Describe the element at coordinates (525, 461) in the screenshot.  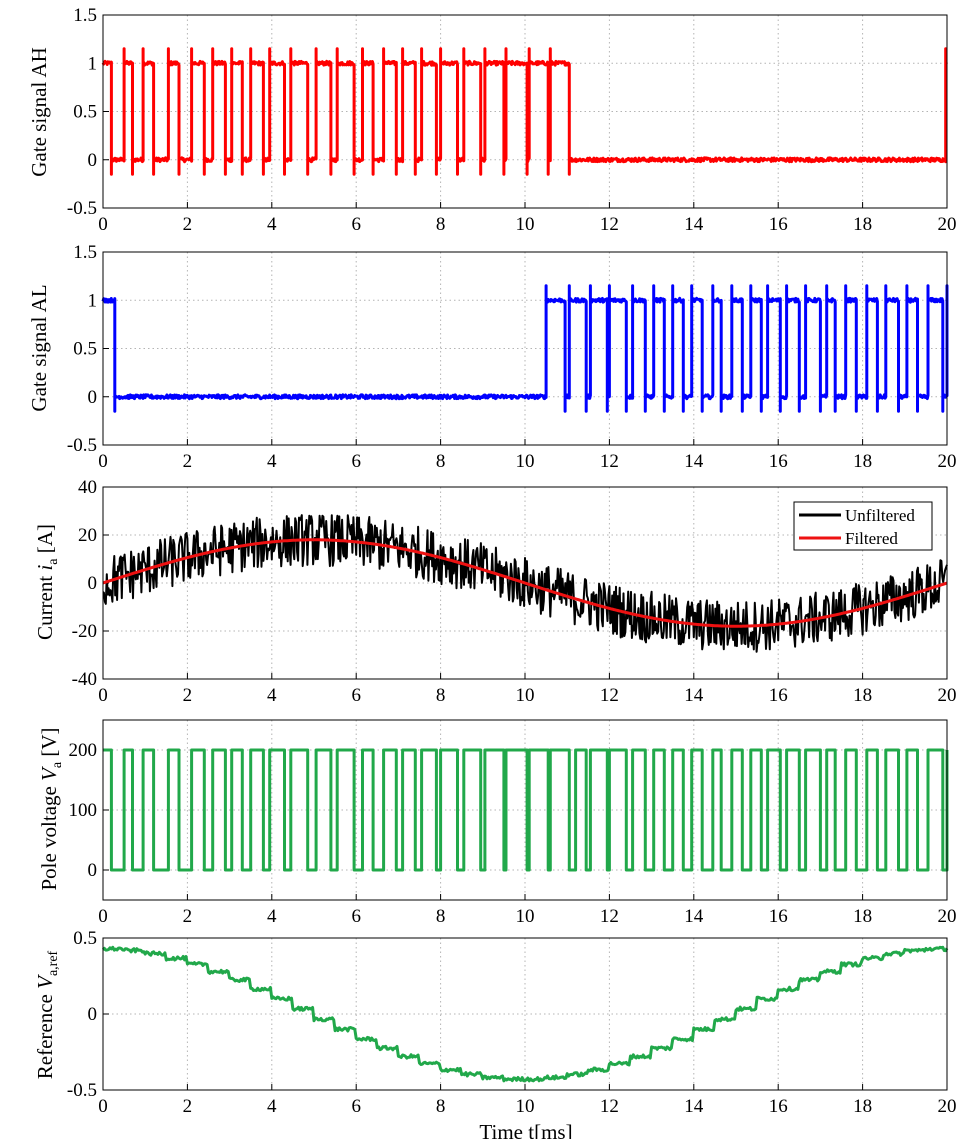
I see `panel2-xtick-label: 10` at that location.